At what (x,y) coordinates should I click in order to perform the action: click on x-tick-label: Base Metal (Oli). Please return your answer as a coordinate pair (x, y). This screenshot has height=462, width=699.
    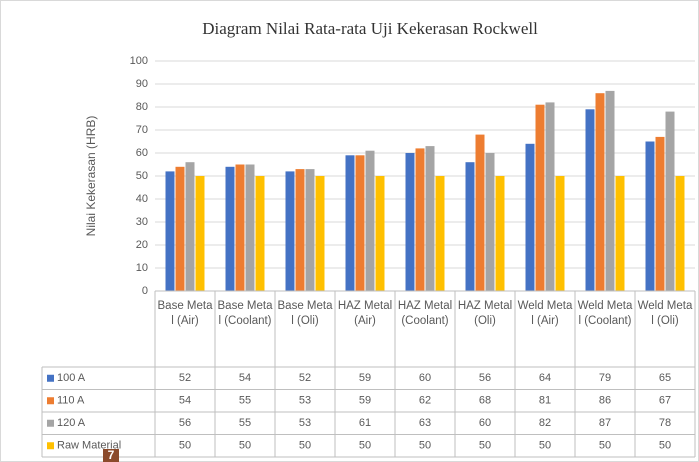
    Looking at the image, I should click on (305, 313).